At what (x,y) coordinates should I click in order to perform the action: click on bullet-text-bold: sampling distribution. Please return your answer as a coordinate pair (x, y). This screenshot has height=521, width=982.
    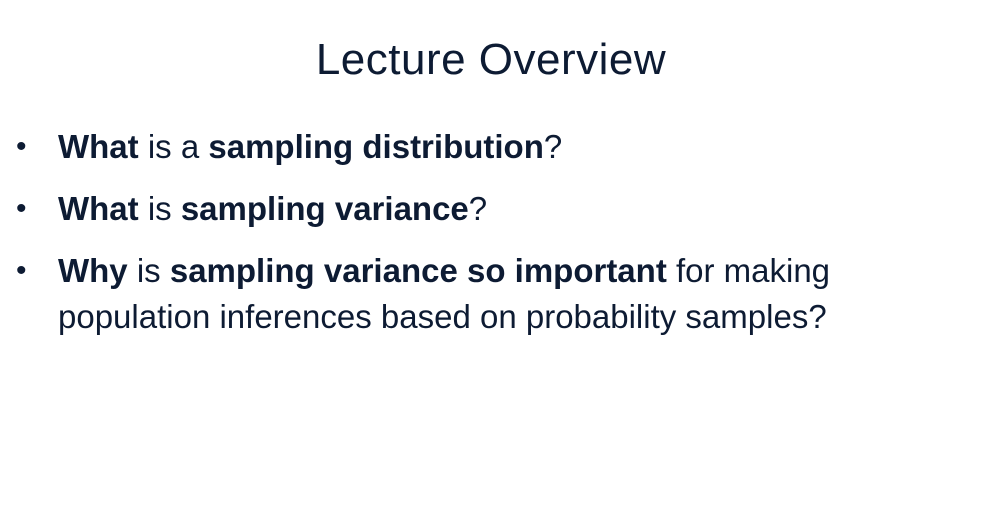
    Looking at the image, I should click on (376, 146).